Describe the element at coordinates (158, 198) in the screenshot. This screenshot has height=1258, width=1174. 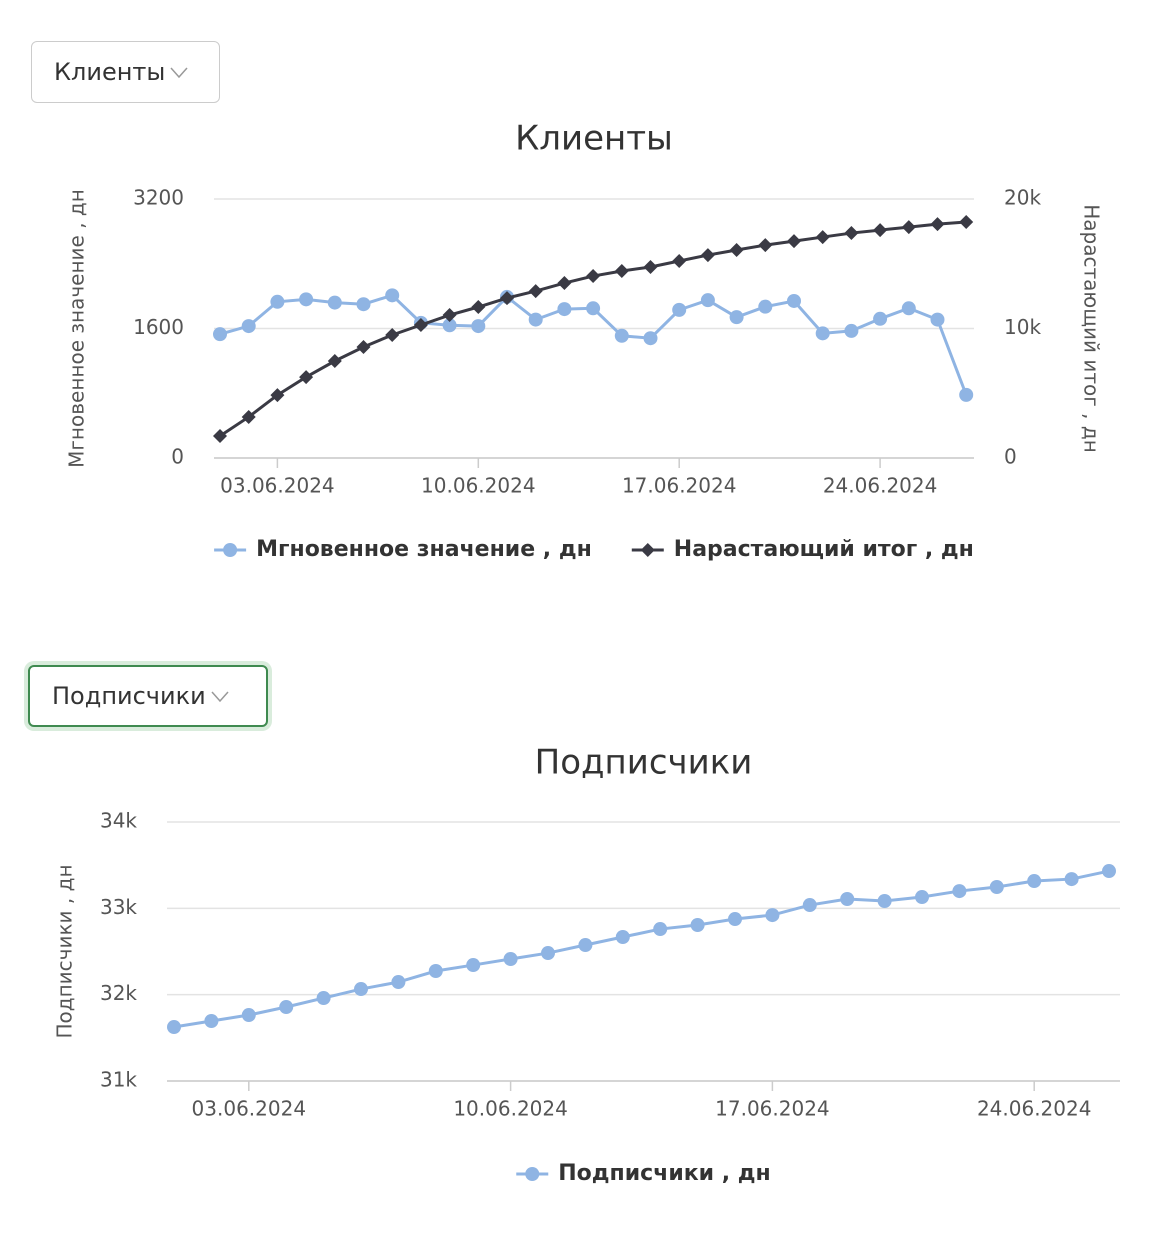
I see `y-tick-label: 3200` at that location.